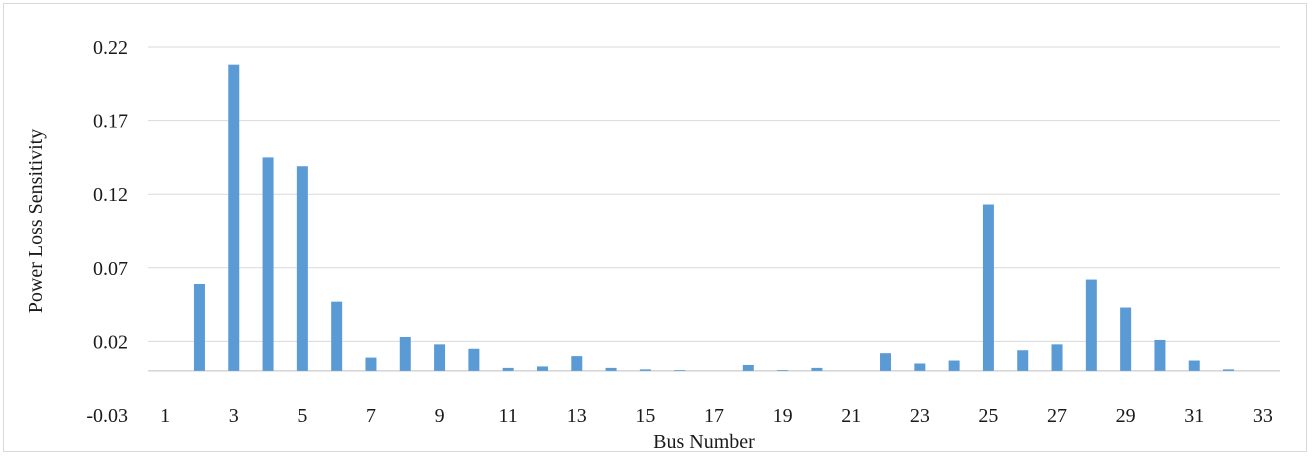 The width and height of the screenshot is (1312, 457). What do you see at coordinates (371, 416) in the screenshot?
I see `x-tick-label: 7` at bounding box center [371, 416].